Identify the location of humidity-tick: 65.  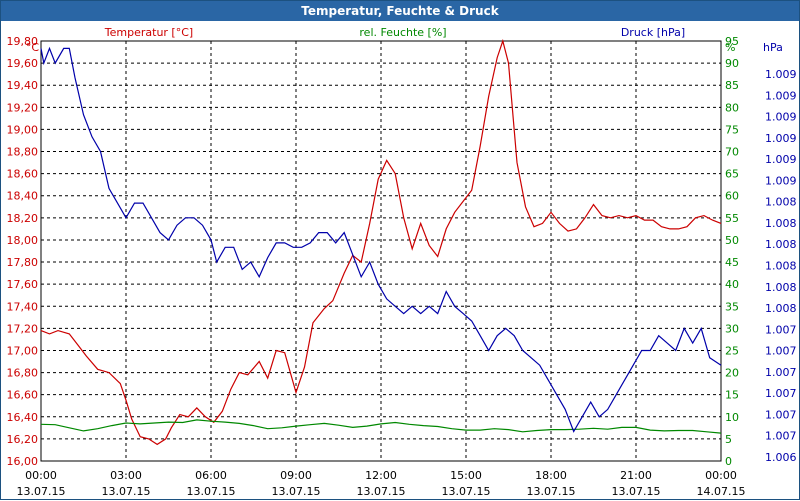
(732, 174).